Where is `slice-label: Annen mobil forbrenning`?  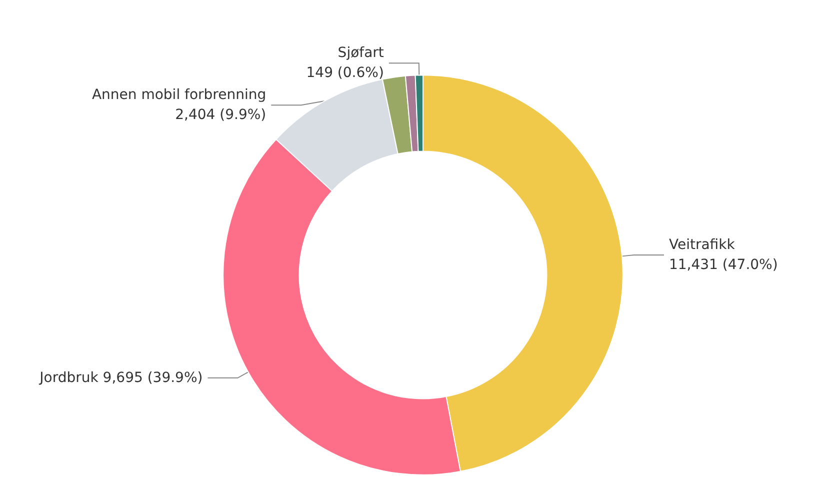 slice-label: Annen mobil forbrenning is located at coordinates (179, 95).